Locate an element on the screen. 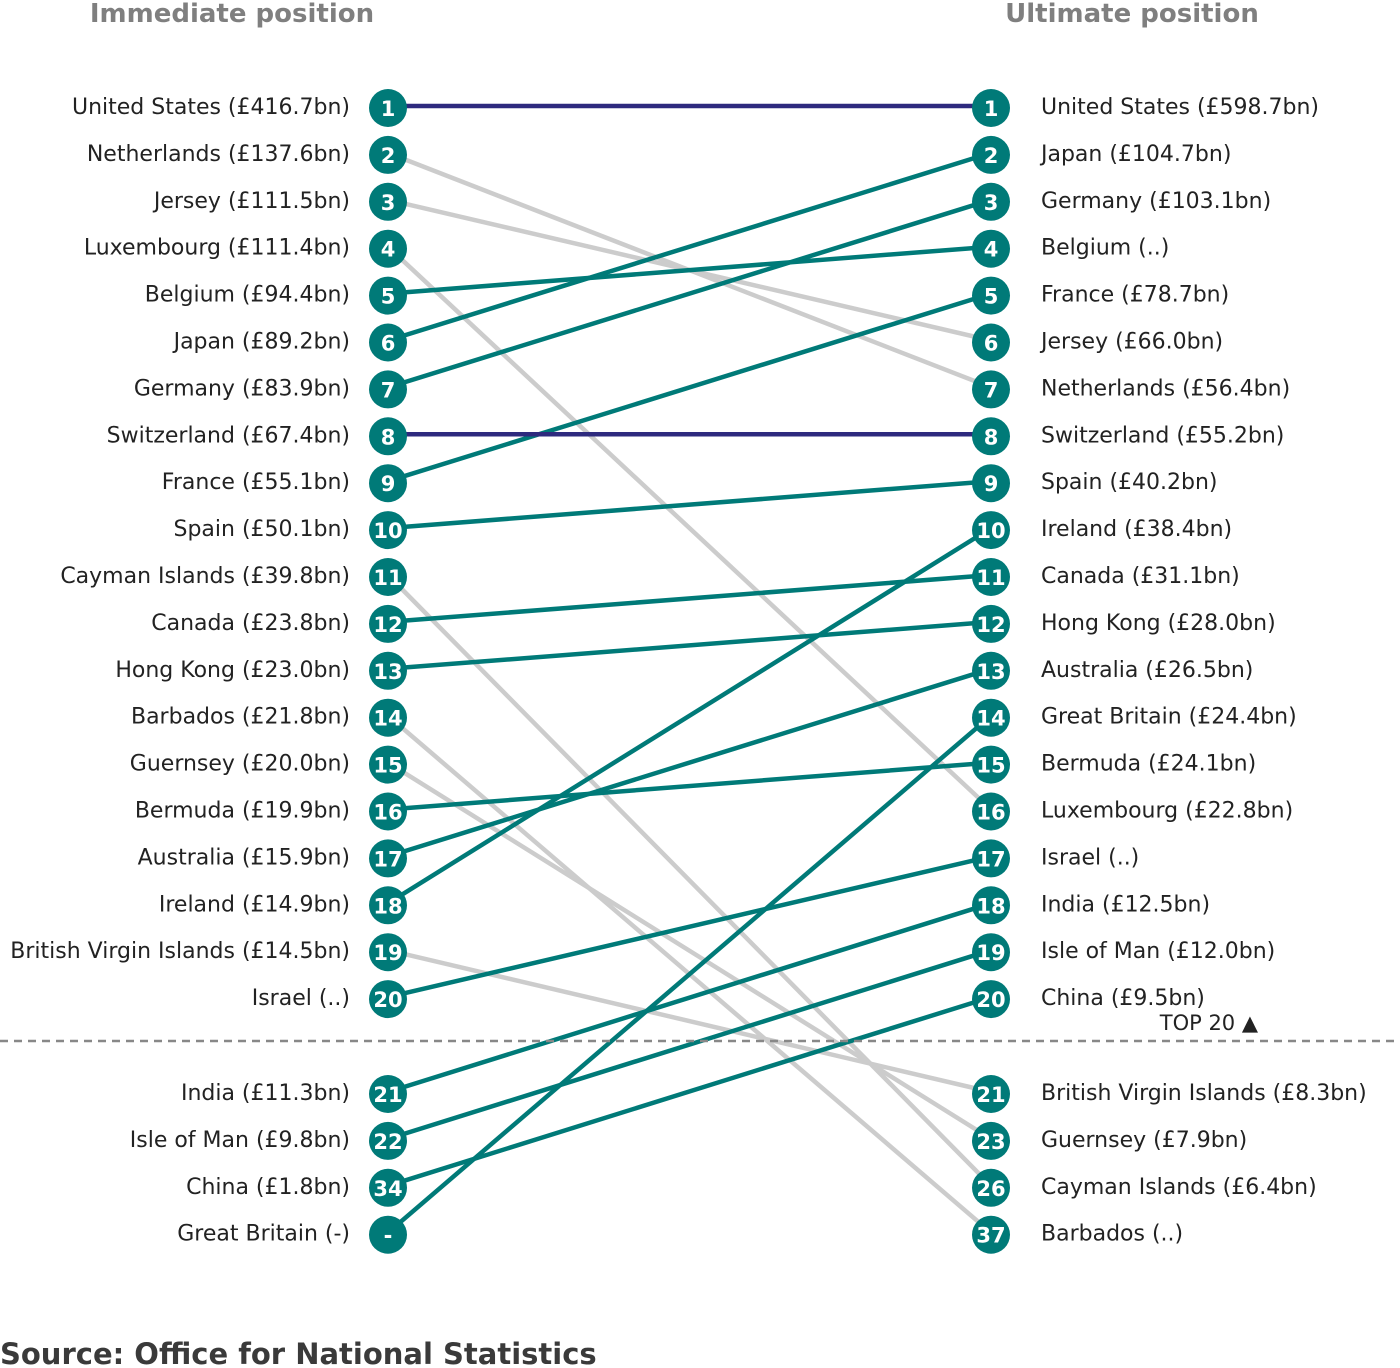 The image size is (1400, 1368). right-label-15: Luxembourg (£22.8bn) is located at coordinates (1167, 811).